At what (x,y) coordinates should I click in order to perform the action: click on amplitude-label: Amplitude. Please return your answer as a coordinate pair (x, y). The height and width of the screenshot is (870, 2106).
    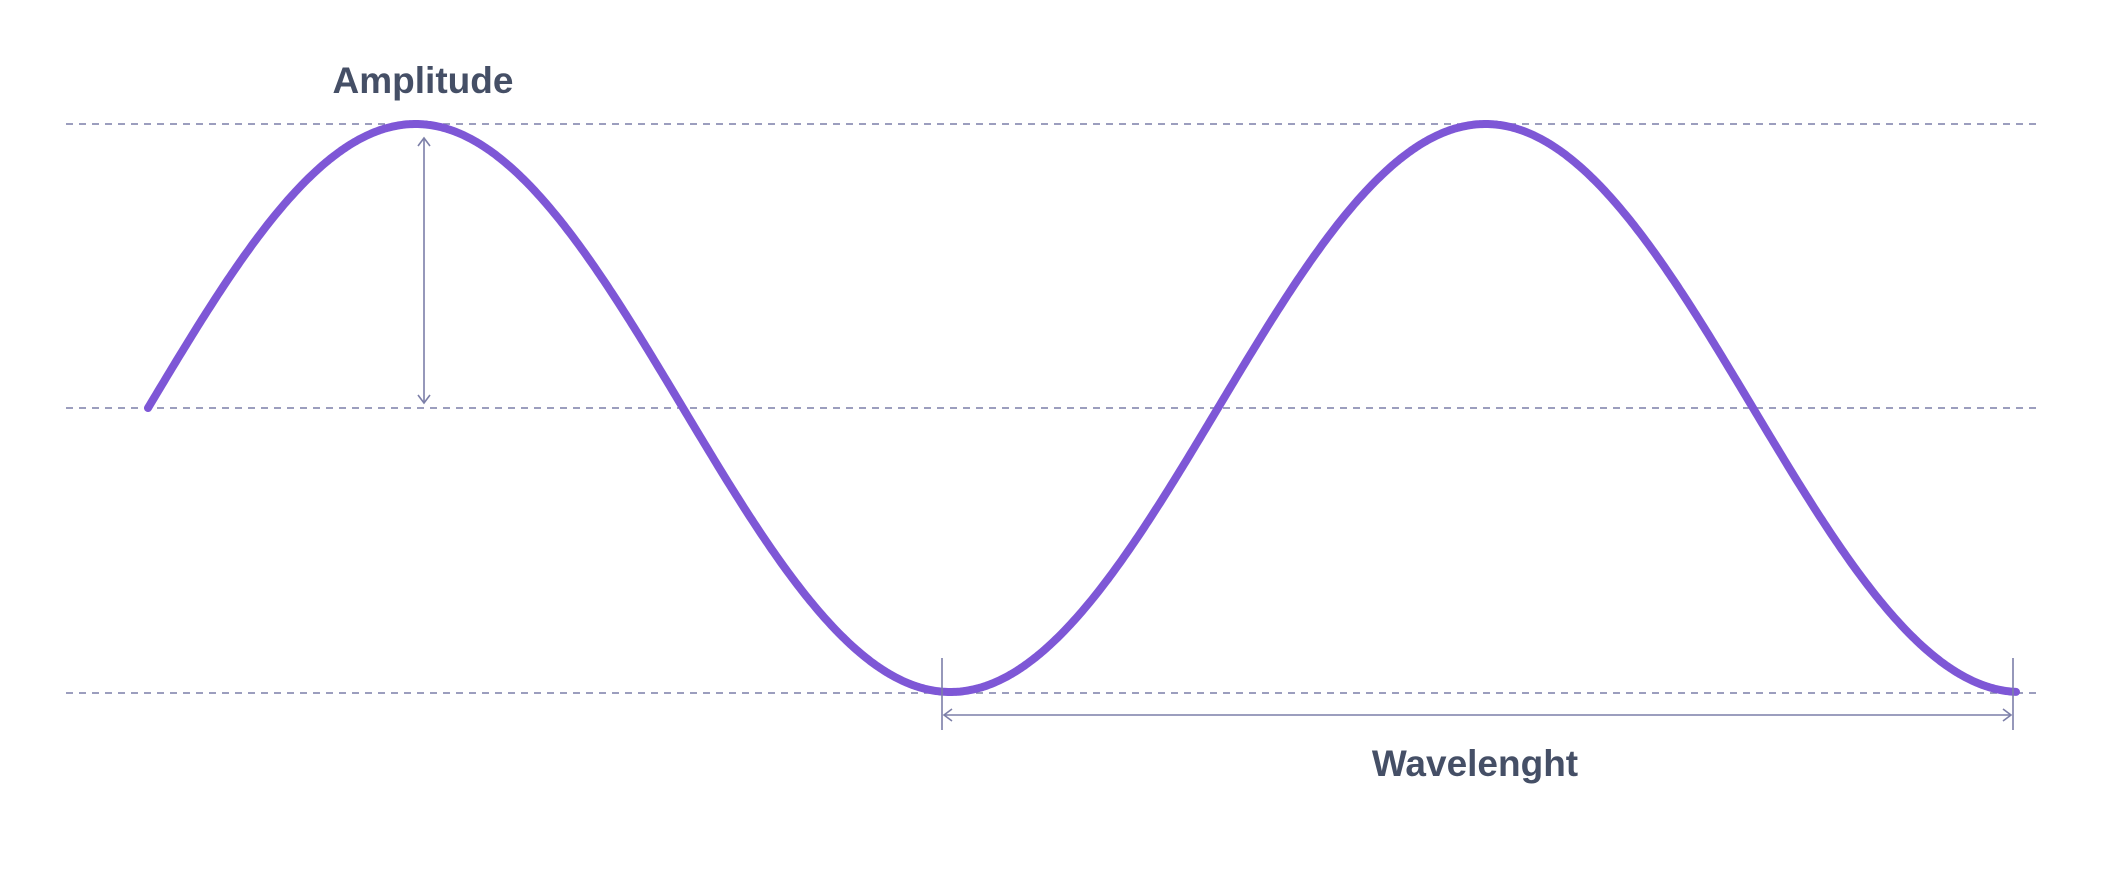
    Looking at the image, I should click on (423, 80).